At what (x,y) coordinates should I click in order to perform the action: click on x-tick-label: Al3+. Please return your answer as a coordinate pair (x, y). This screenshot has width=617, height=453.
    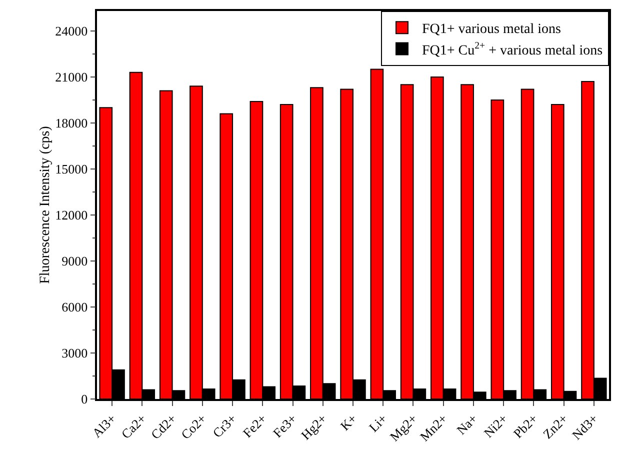
    Looking at the image, I should click on (104, 425).